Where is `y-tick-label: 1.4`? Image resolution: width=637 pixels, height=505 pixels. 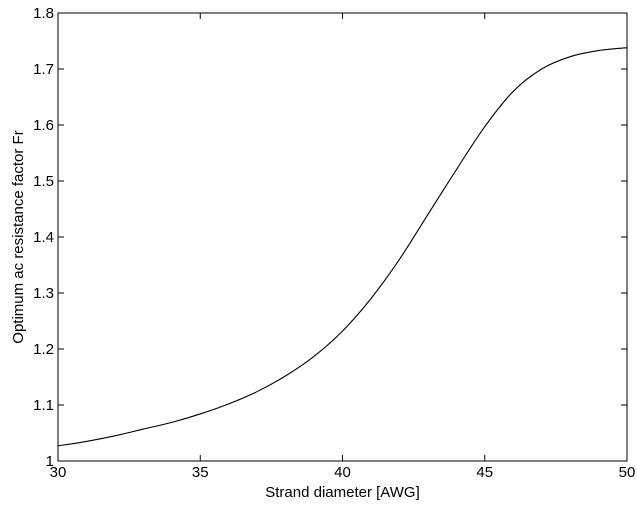 y-tick-label: 1.4 is located at coordinates (43, 237).